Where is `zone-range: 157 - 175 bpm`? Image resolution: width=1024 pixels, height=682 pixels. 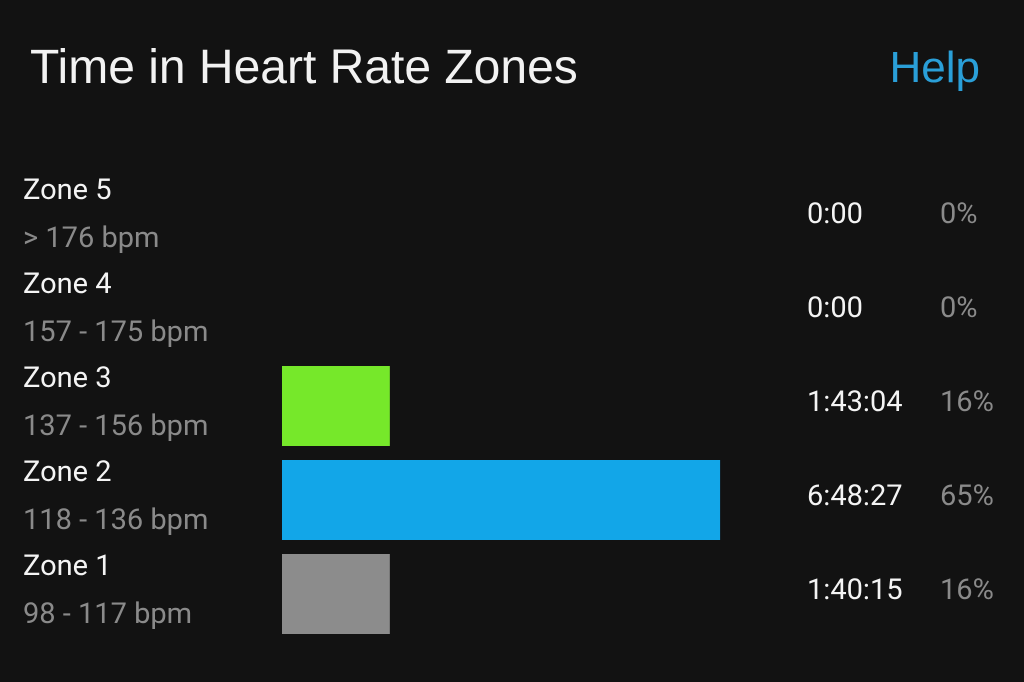 zone-range: 157 - 175 bpm is located at coordinates (116, 332).